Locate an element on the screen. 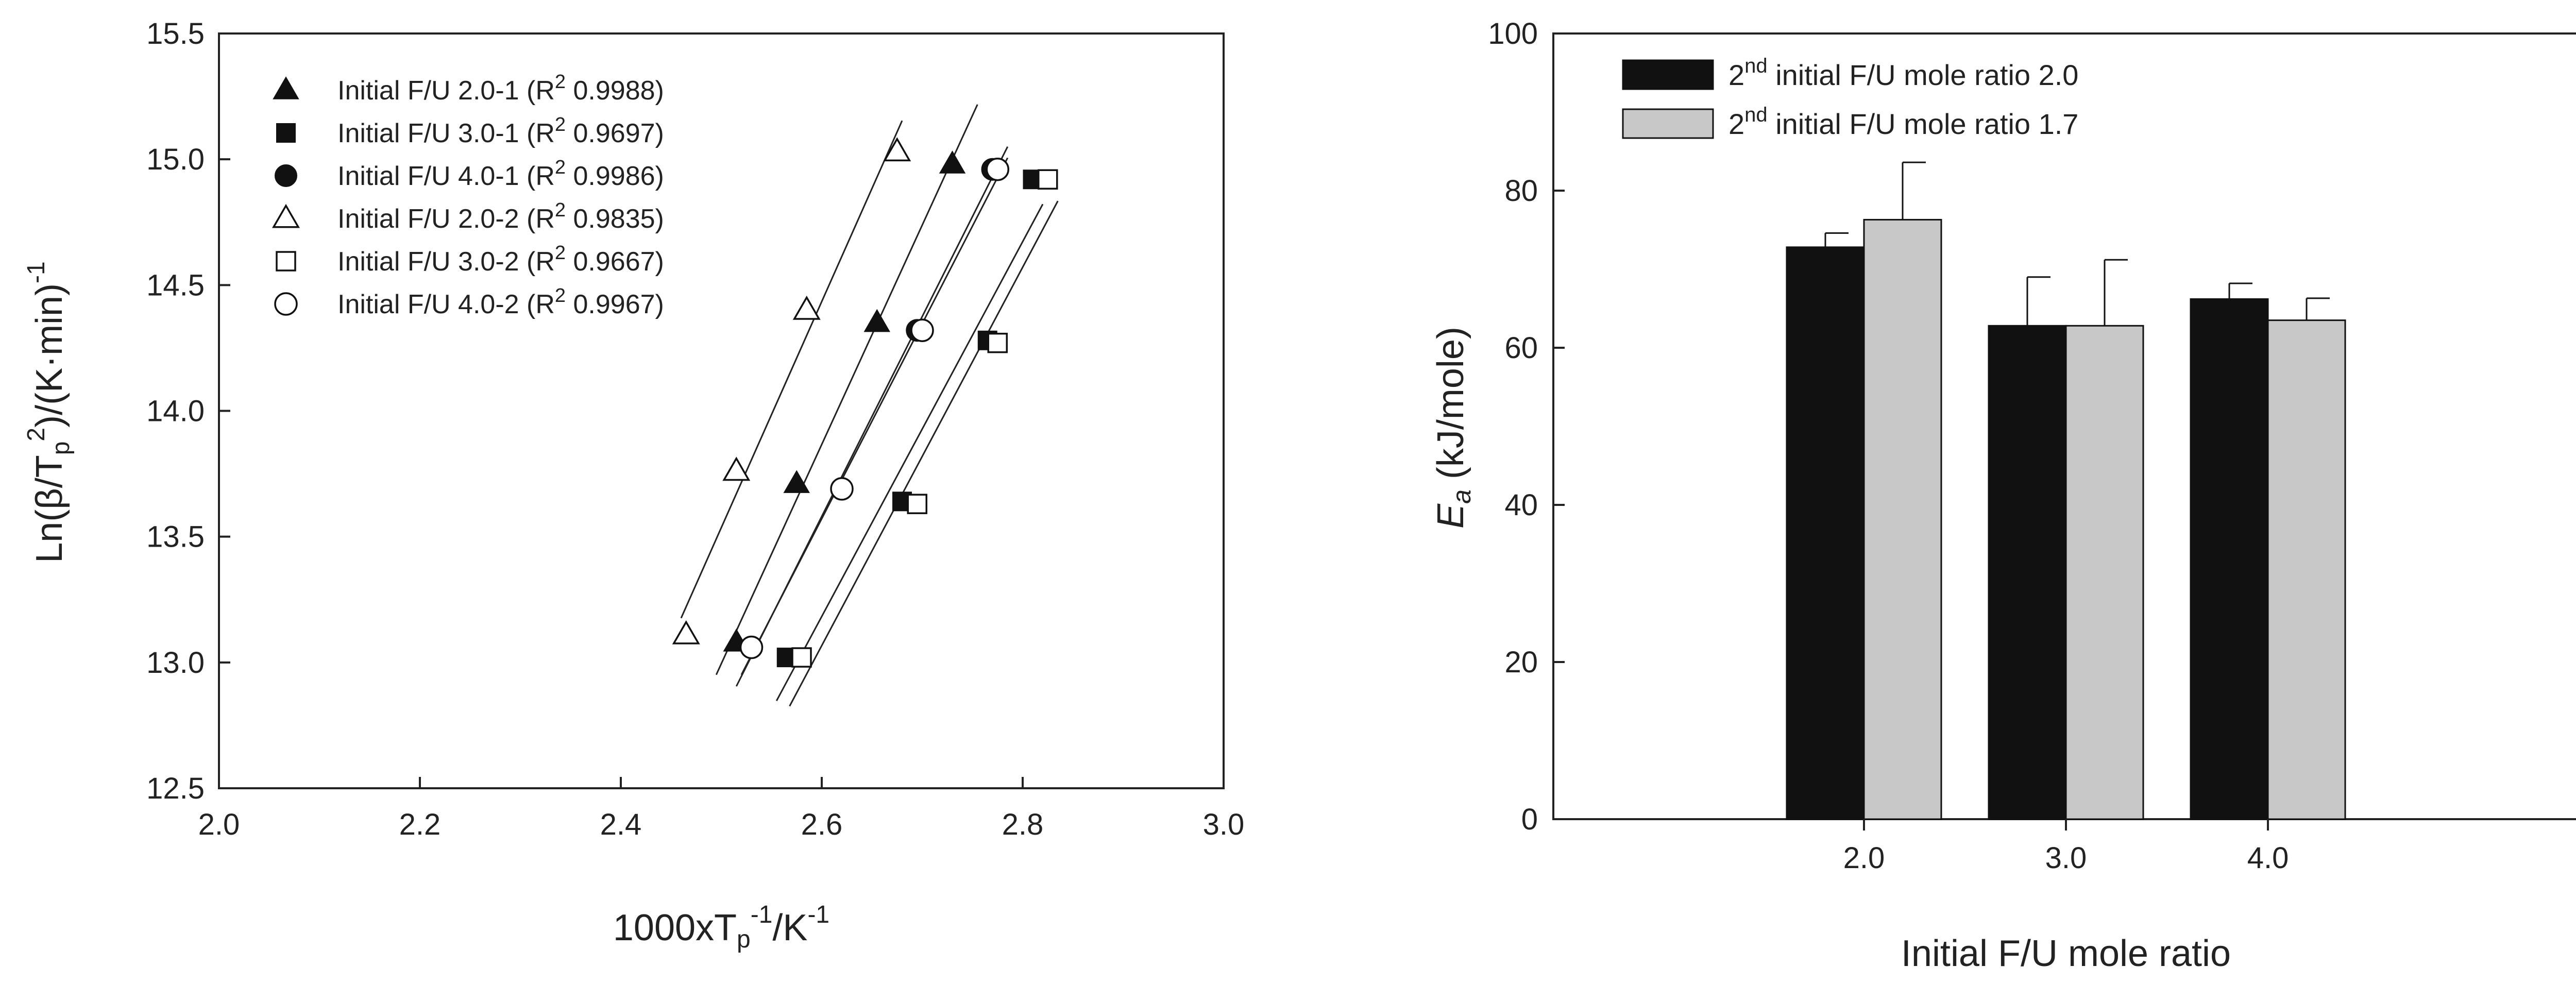  x-tick-label: 2.2 is located at coordinates (420, 824).